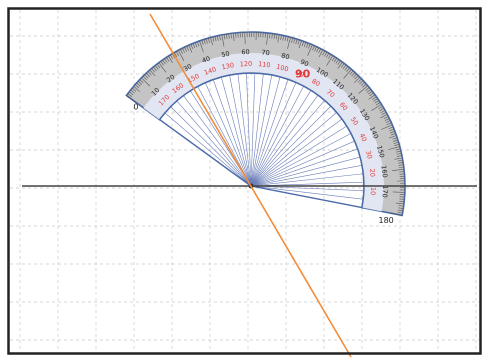 The height and width of the screenshot is (362, 489). Describe the element at coordinates (304, 63) in the screenshot. I see `protractor-outer-label: 90` at that location.